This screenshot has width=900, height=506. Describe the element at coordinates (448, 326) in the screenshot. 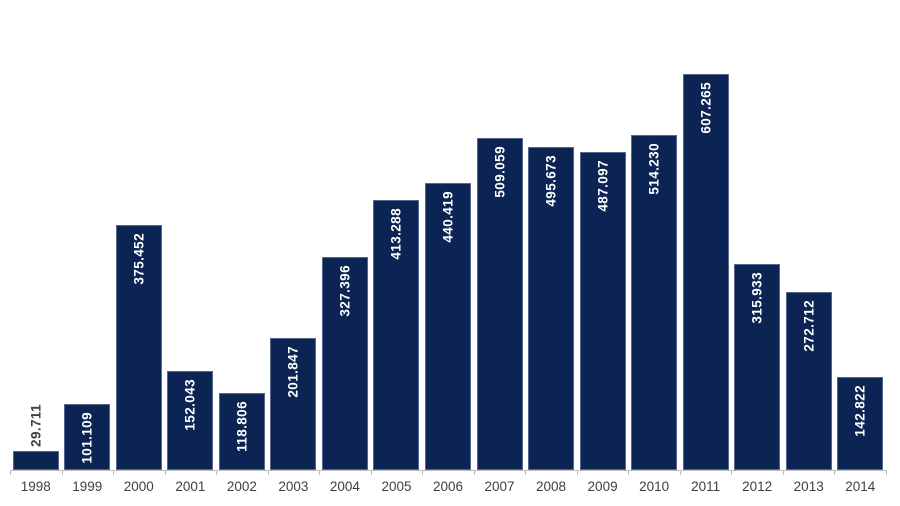

I see `bar-2006: 440.419` at that location.